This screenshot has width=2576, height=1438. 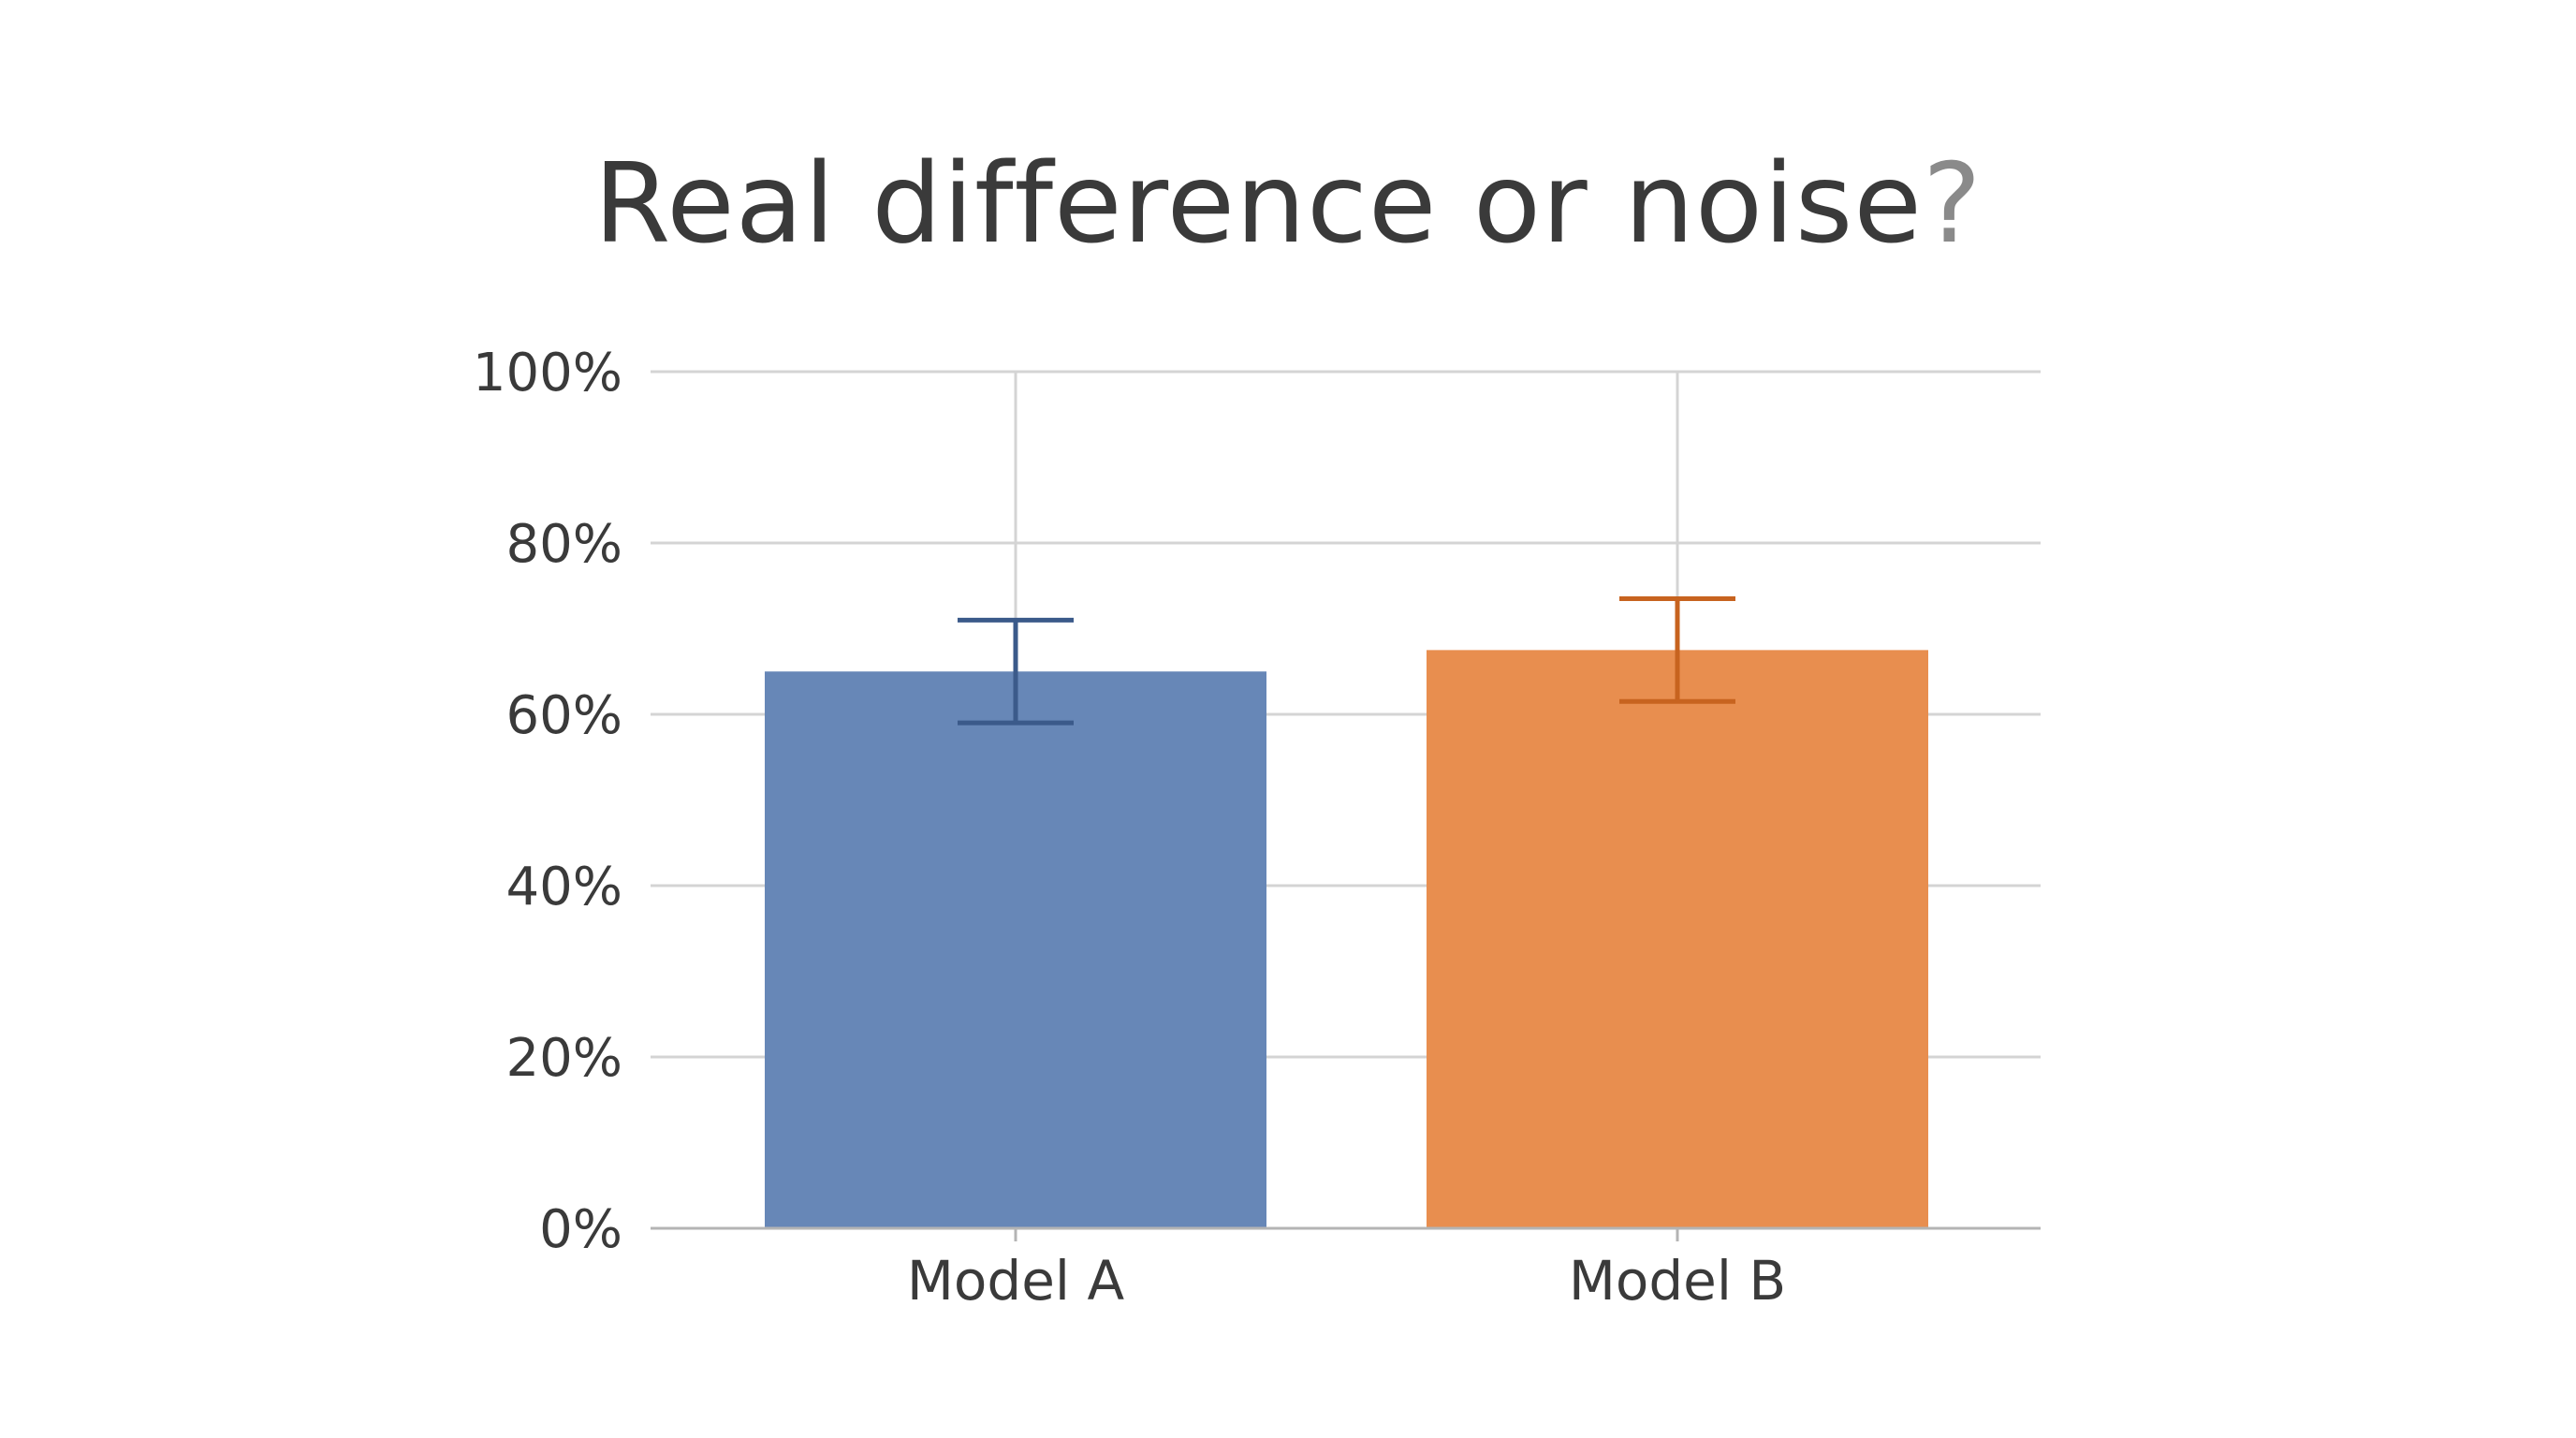 I want to click on error-bars, so click(x=1347, y=660).